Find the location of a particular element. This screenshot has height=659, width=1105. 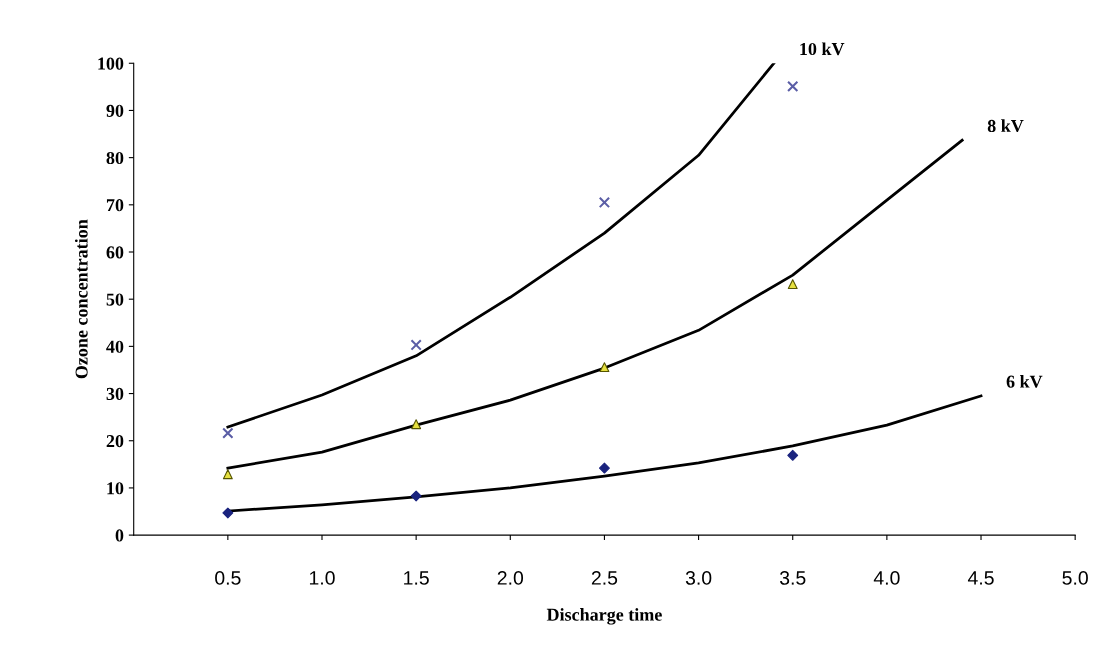

x-tick-label: 5.0 is located at coordinates (1075, 578).